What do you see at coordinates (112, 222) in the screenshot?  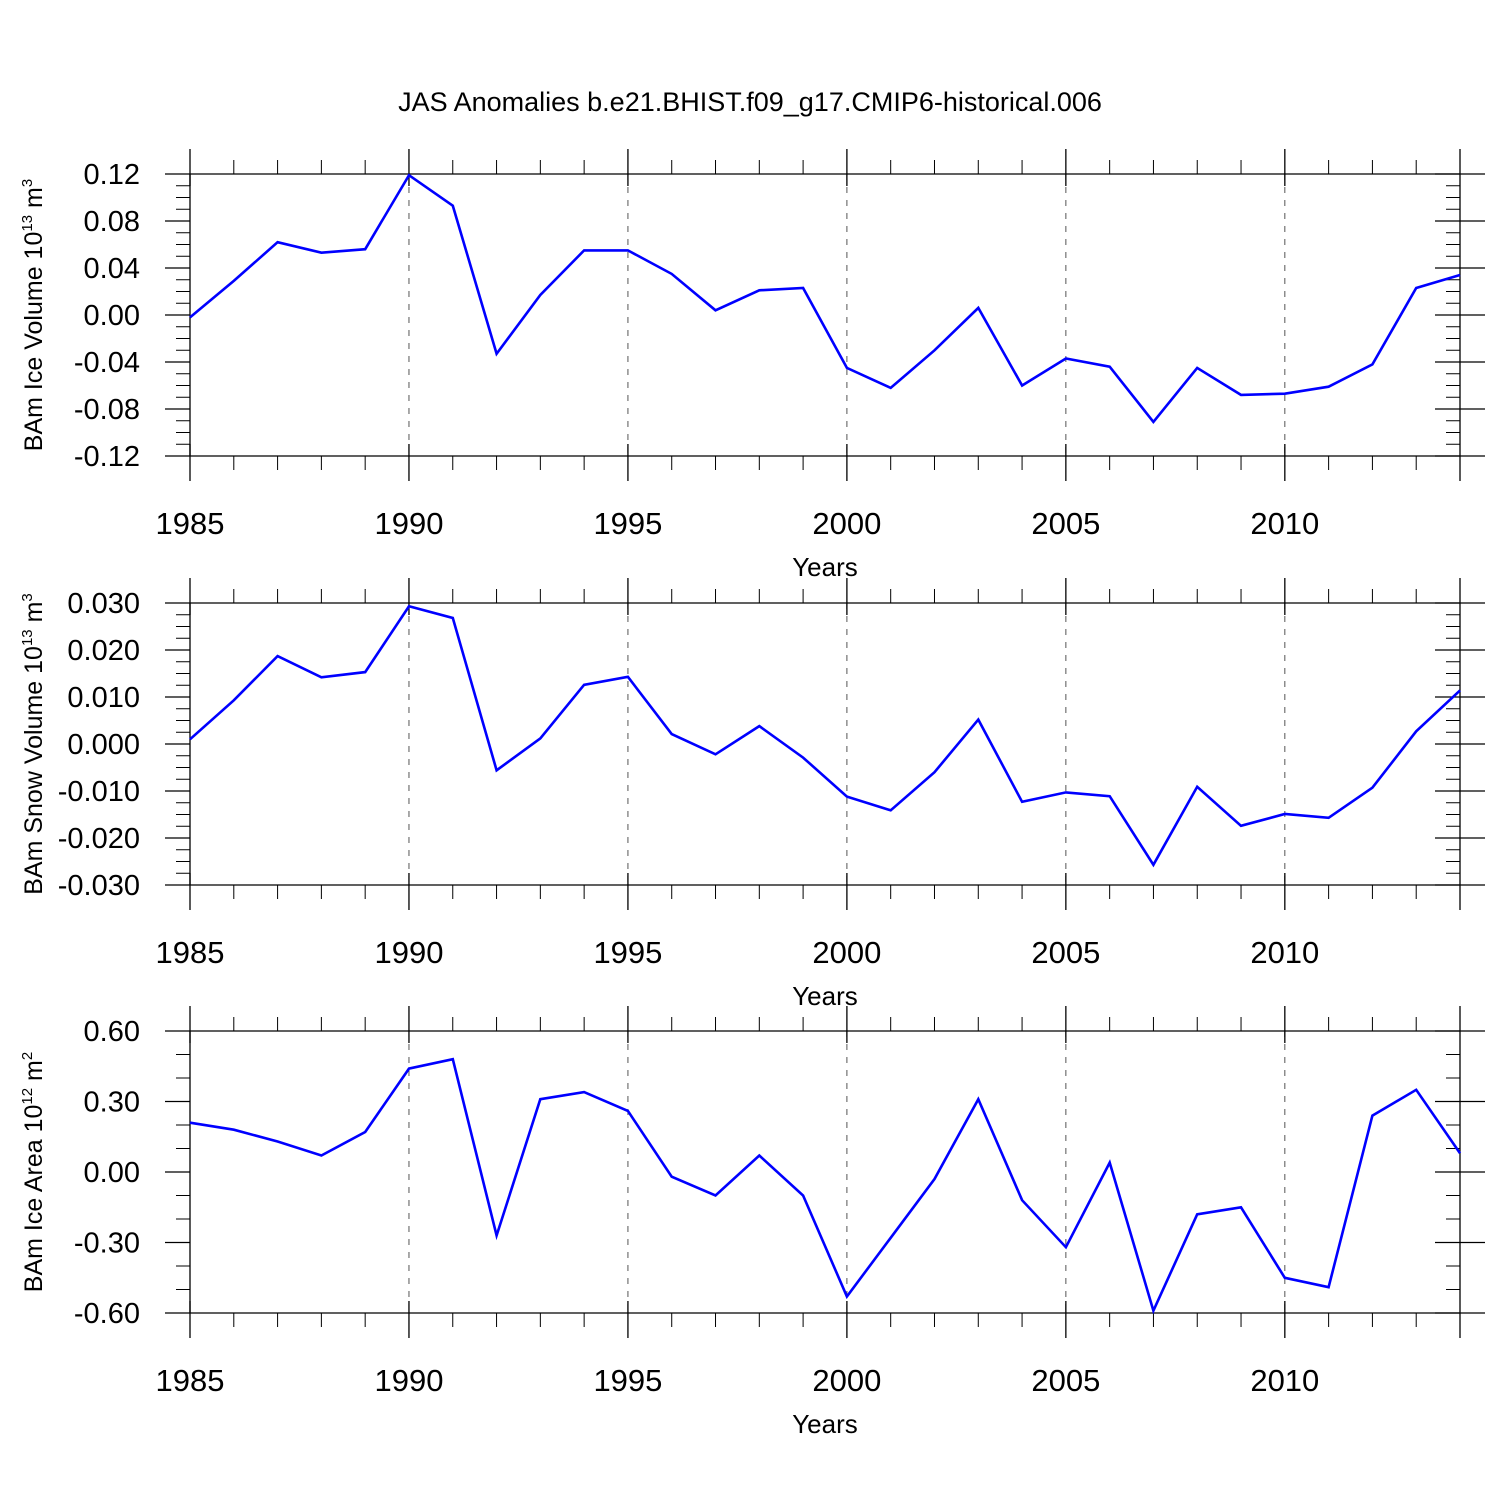 I see `ytick-label: 0.08` at bounding box center [112, 222].